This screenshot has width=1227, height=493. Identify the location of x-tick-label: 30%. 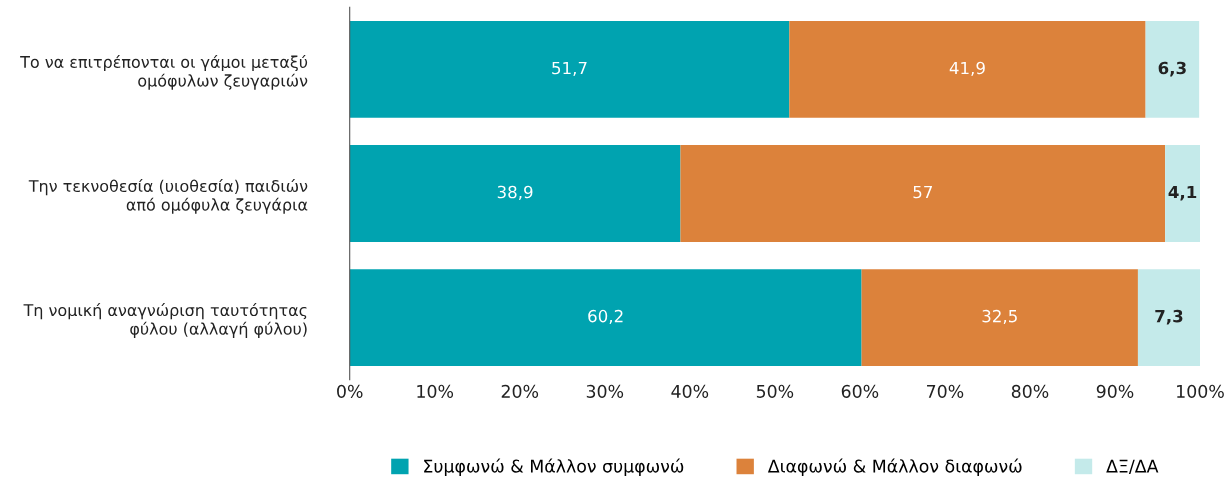
(605, 391).